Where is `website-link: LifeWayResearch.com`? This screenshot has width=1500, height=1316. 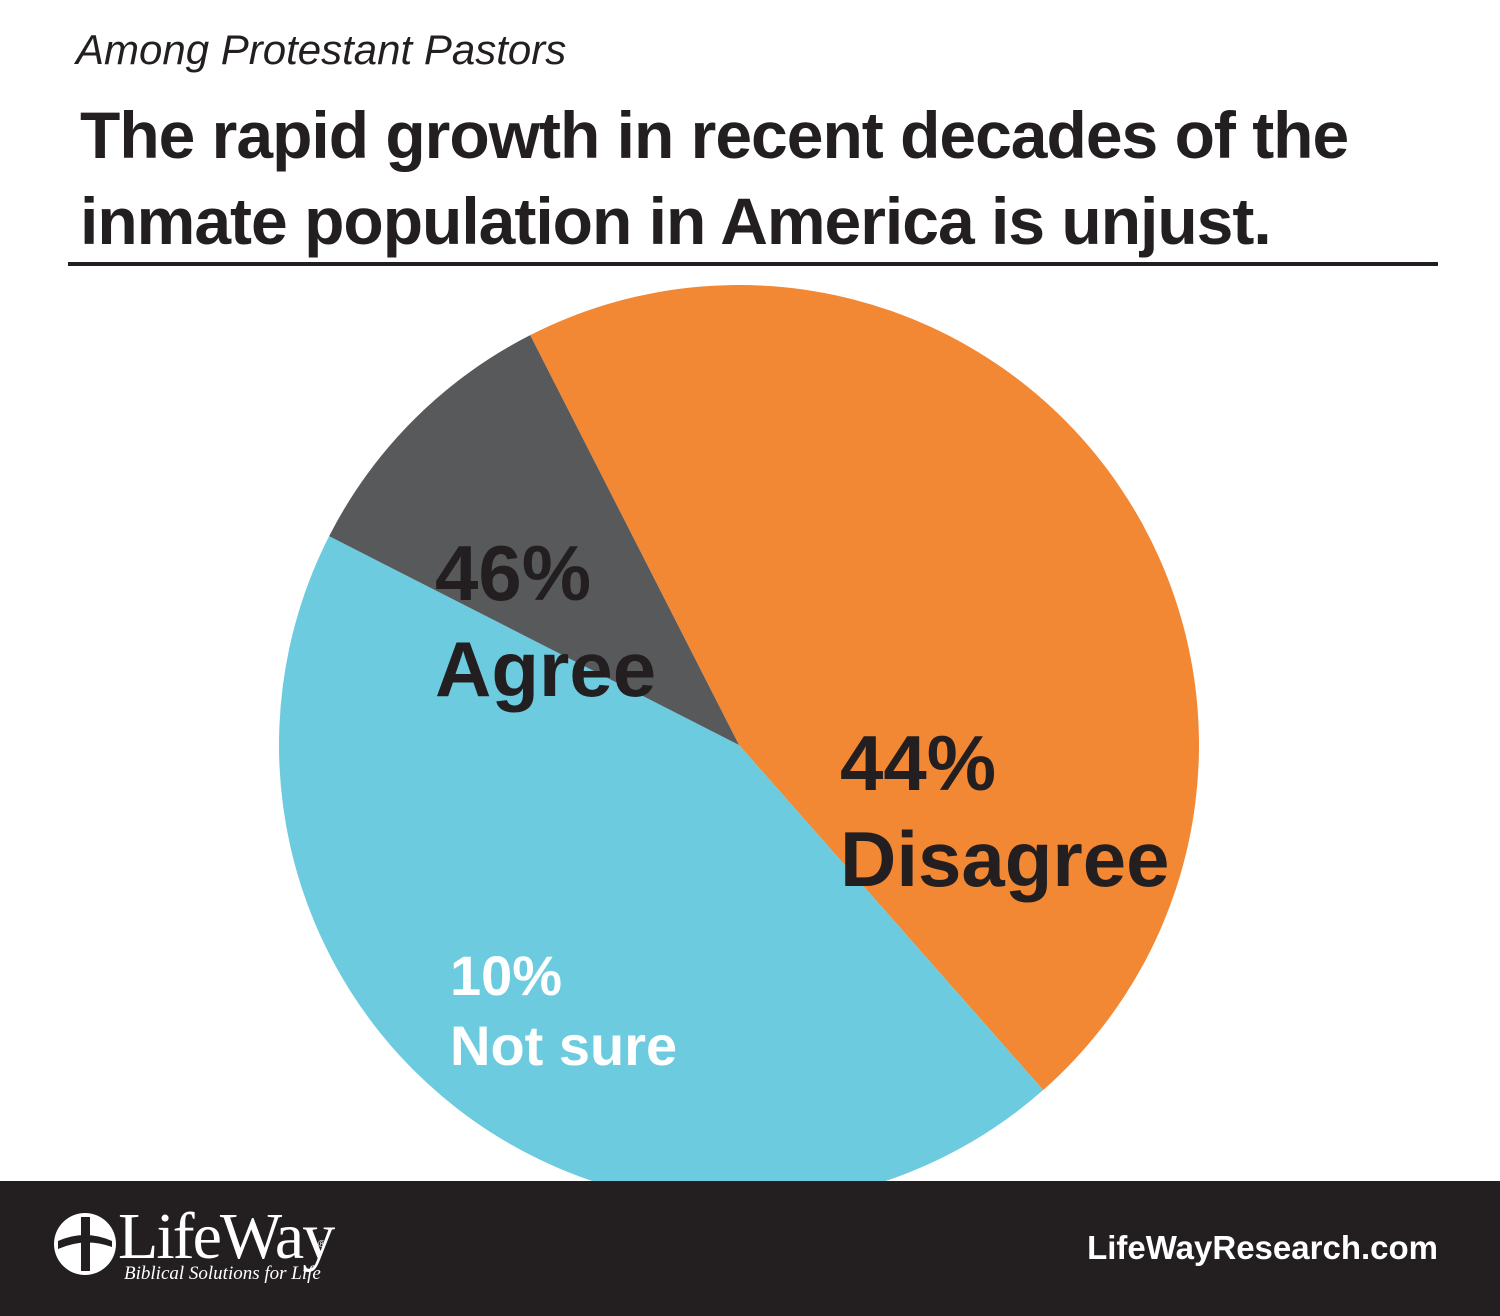
website-link: LifeWayResearch.com is located at coordinates (1262, 1247).